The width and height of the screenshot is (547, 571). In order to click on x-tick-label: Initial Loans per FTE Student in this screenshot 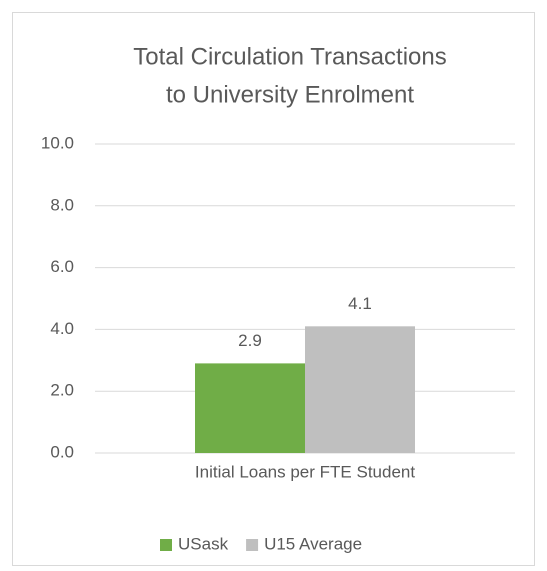, I will do `click(305, 471)`.